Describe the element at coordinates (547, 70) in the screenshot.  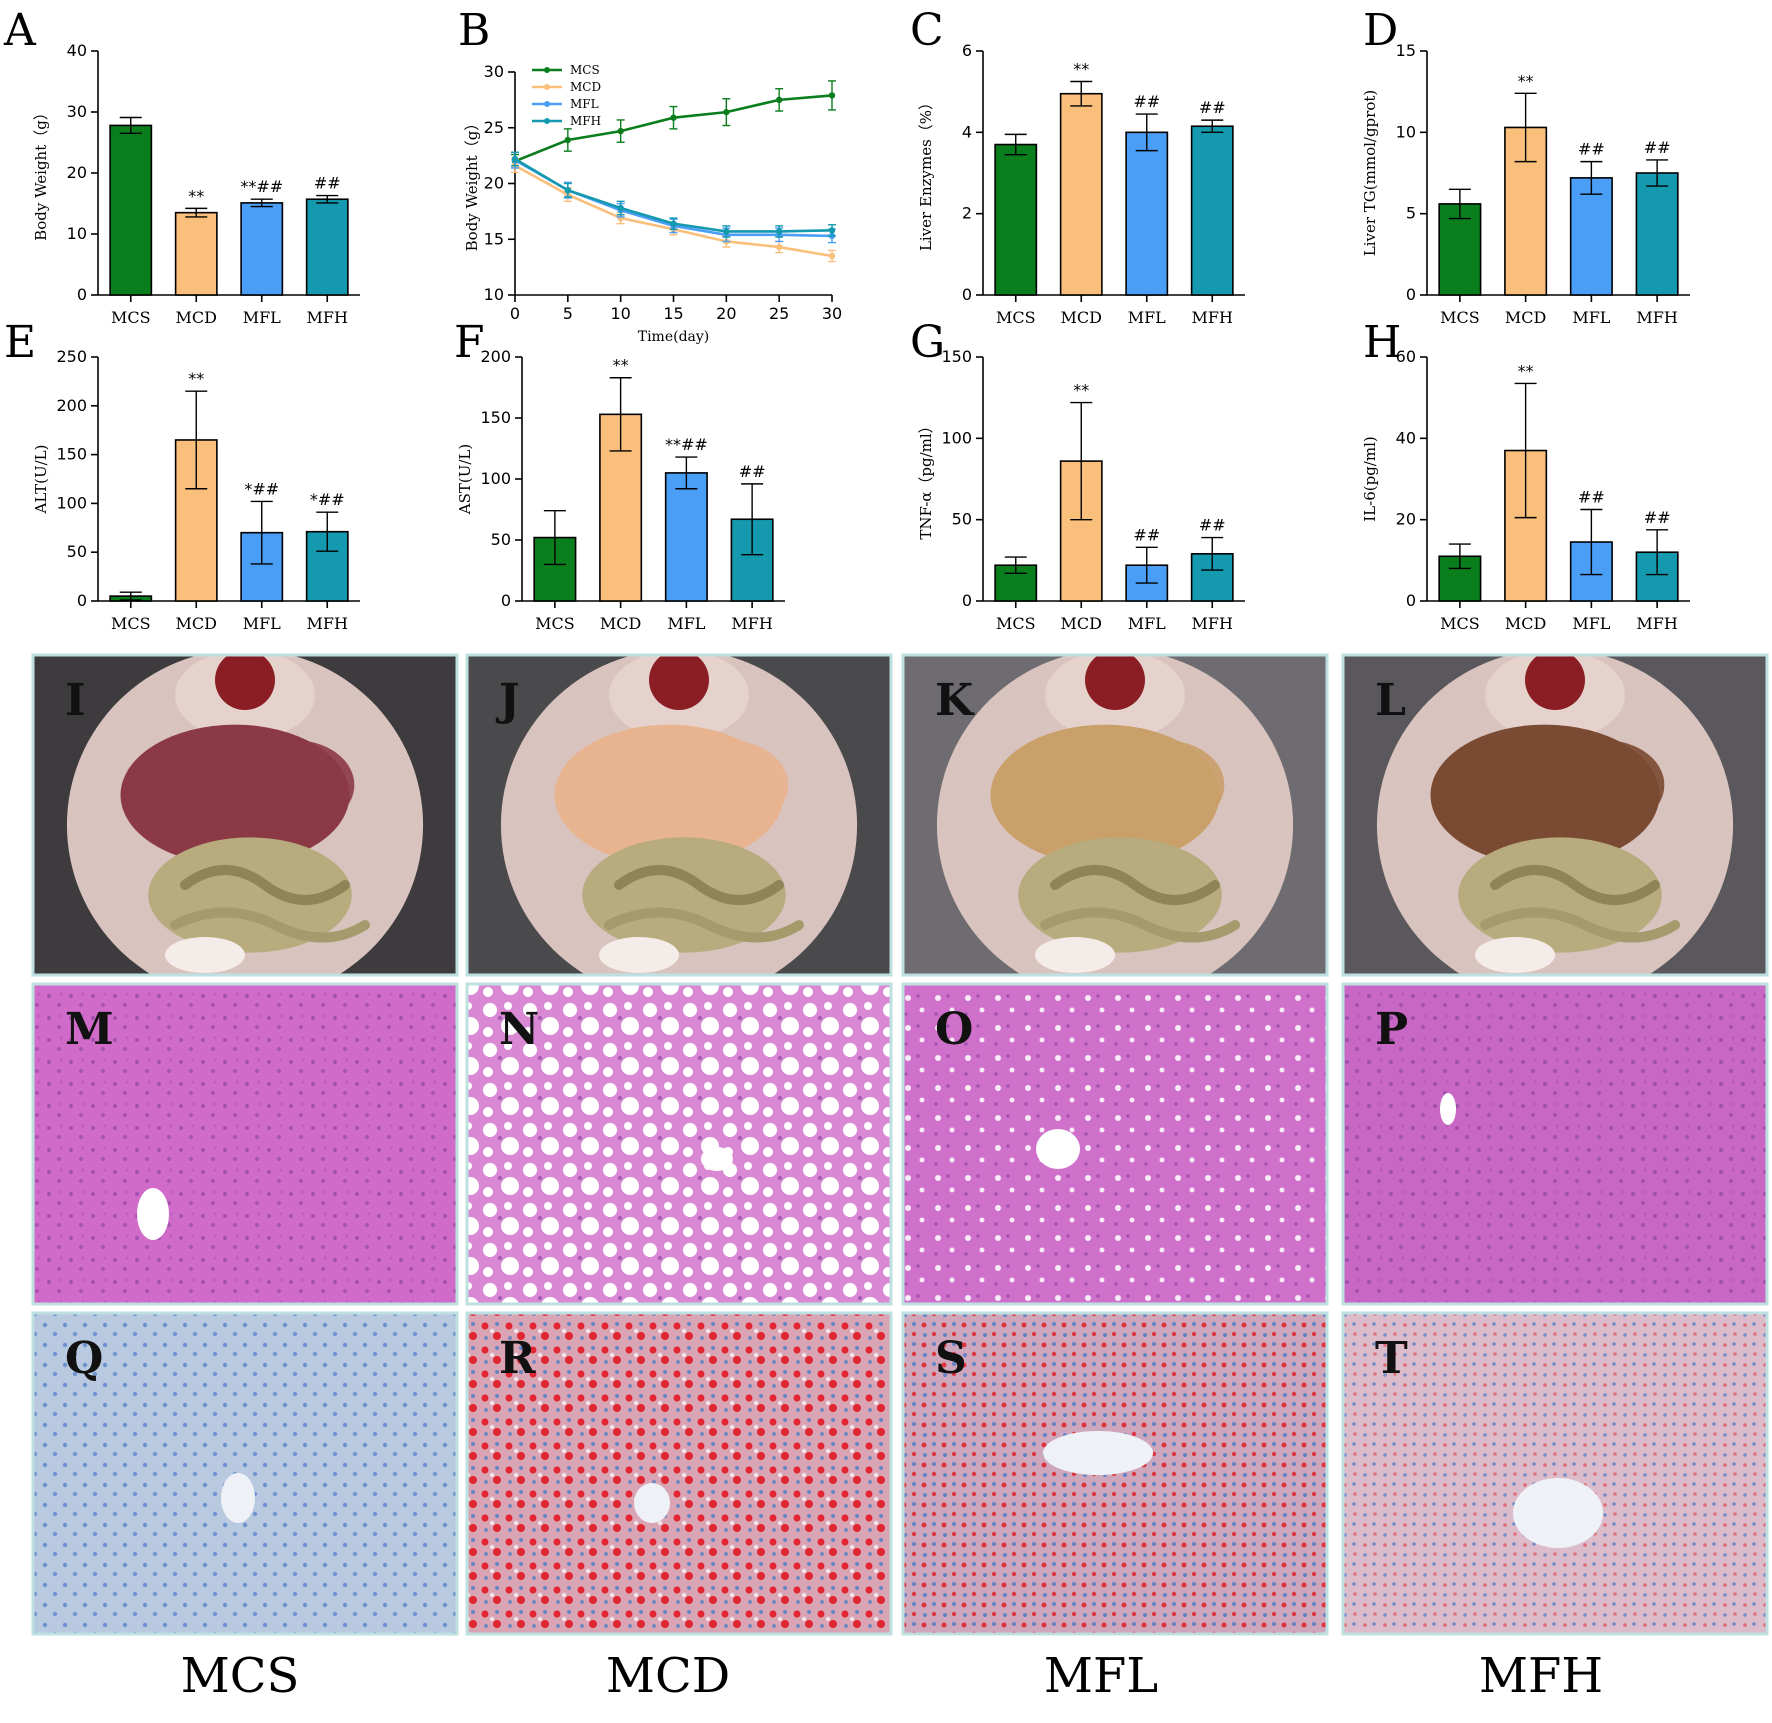
I see `legend-marker` at that location.